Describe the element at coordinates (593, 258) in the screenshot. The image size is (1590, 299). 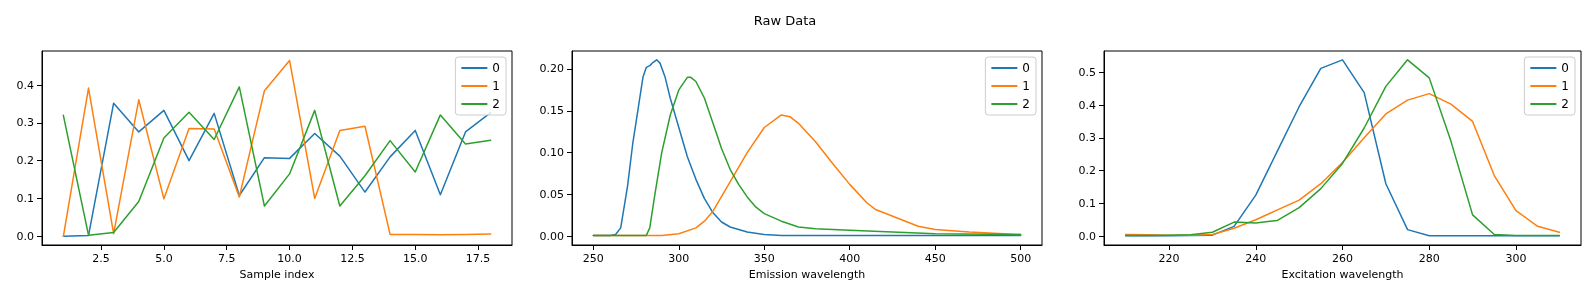
I see `x-tick-label: 250` at that location.